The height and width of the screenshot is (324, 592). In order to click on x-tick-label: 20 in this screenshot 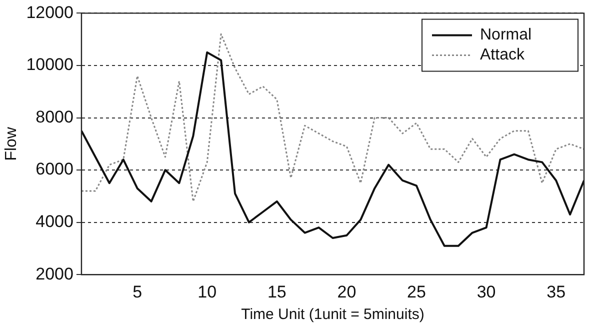, I will do `click(346, 292)`.